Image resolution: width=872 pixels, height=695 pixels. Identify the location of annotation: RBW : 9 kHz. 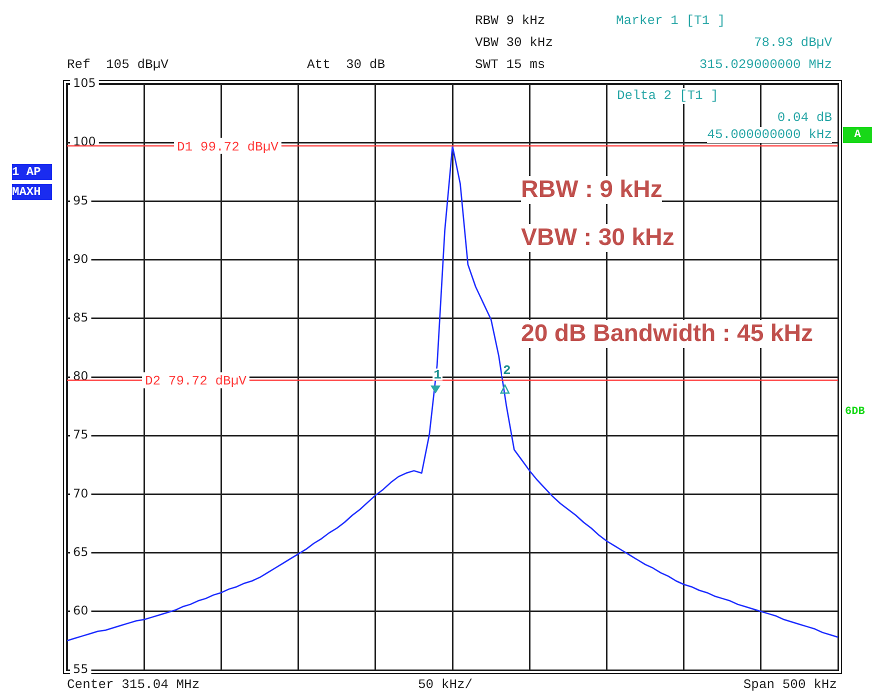
(591, 190).